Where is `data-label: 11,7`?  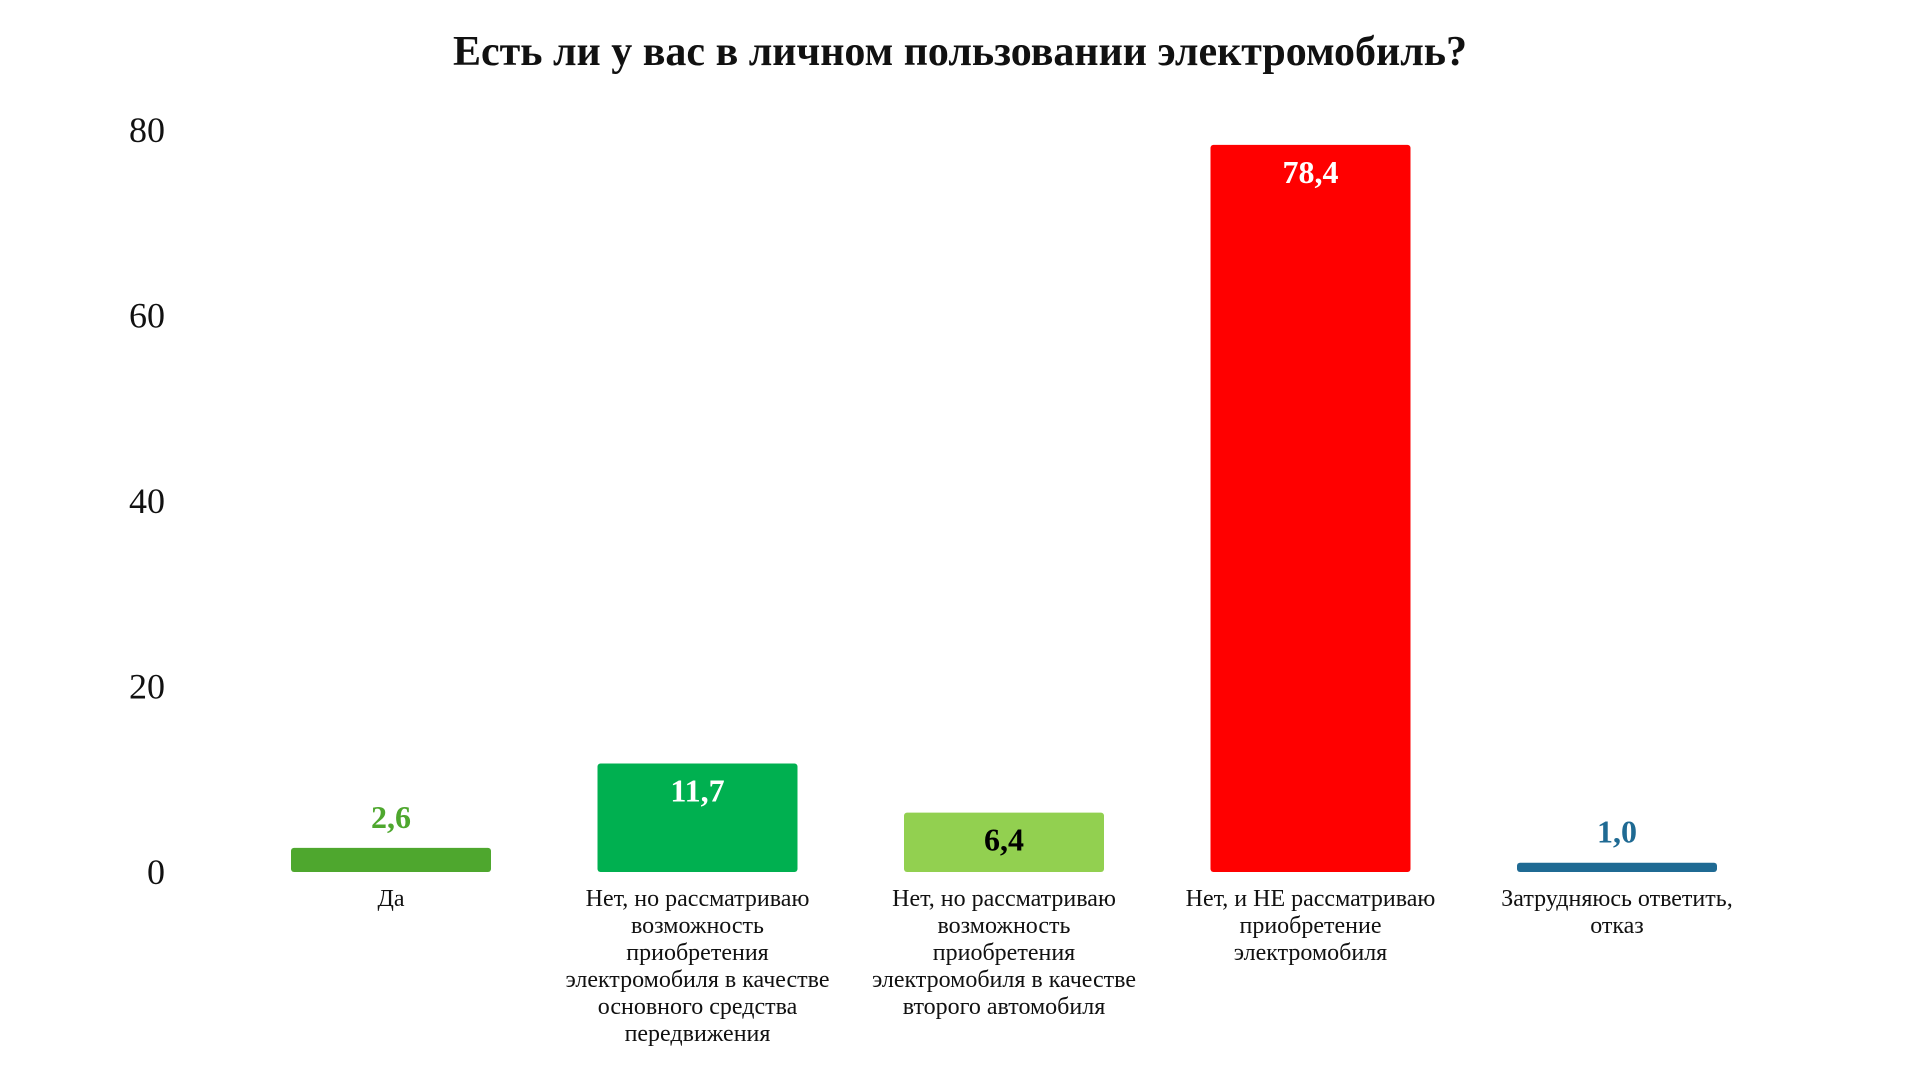
data-label: 11,7 is located at coordinates (697, 790).